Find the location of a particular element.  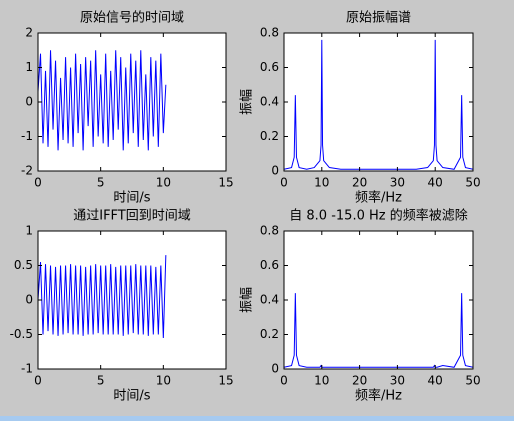

y-tick-label: -2 is located at coordinates (27, 171).